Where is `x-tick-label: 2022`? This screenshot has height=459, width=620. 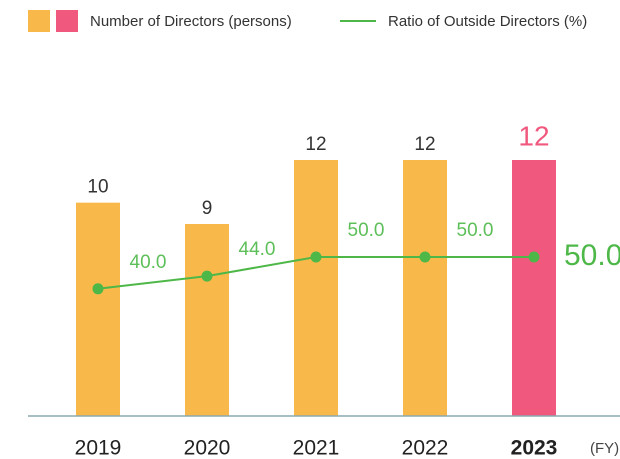 x-tick-label: 2022 is located at coordinates (425, 448).